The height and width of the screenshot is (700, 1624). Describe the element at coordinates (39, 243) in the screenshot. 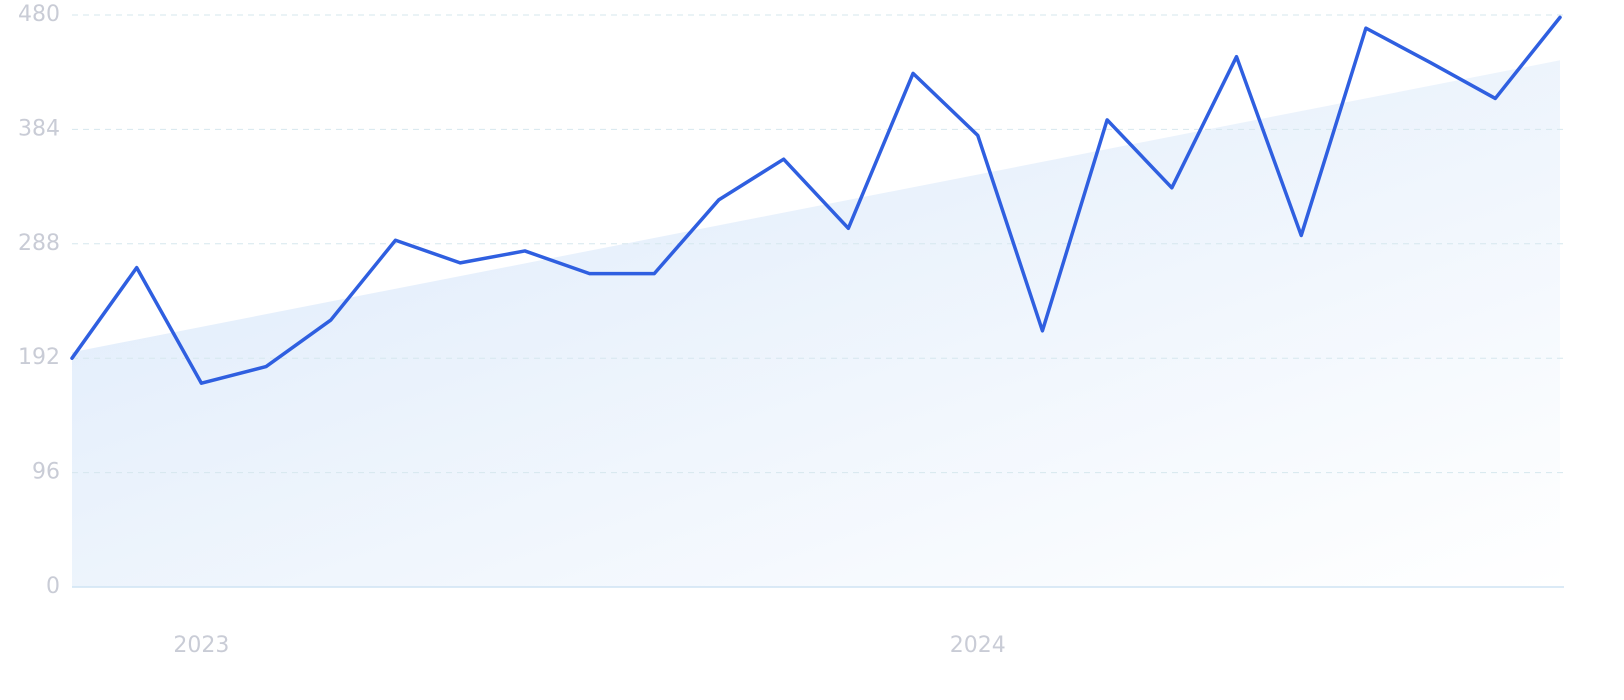

I see `y-tick-label: 288` at that location.